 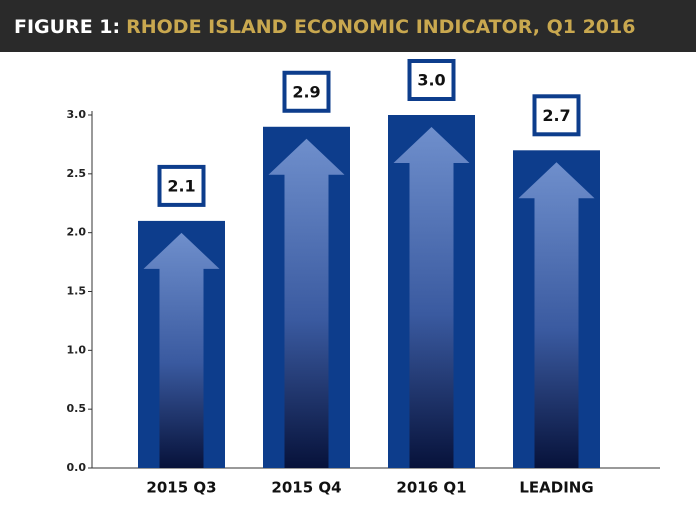 I want to click on x-tick-label: 2015 Q3, so click(x=181, y=488).